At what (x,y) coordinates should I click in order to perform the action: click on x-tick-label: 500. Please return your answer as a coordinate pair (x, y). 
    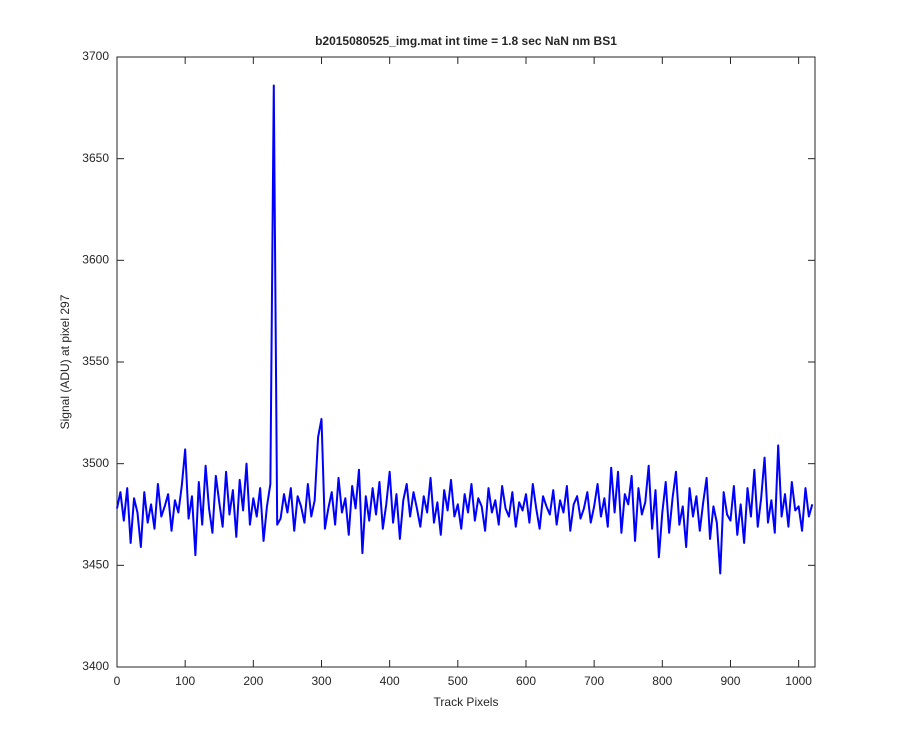
    Looking at the image, I should click on (458, 681).